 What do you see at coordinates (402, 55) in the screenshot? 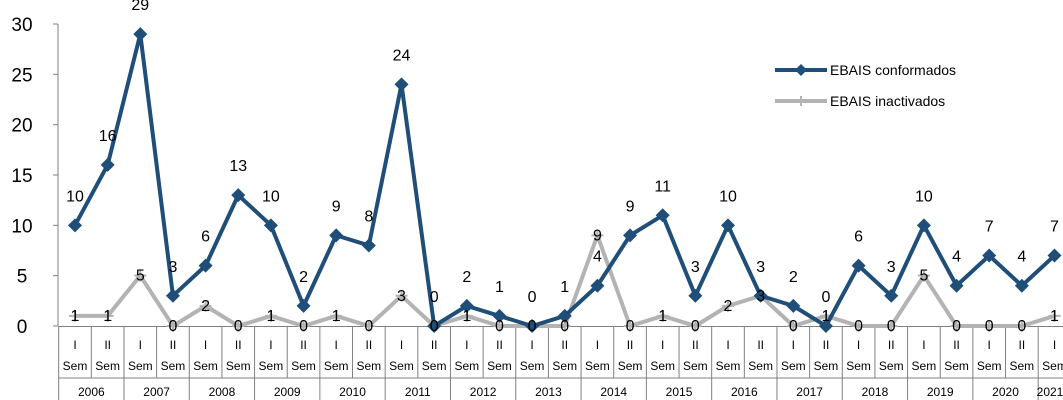
I see `data-label: 24` at bounding box center [402, 55].